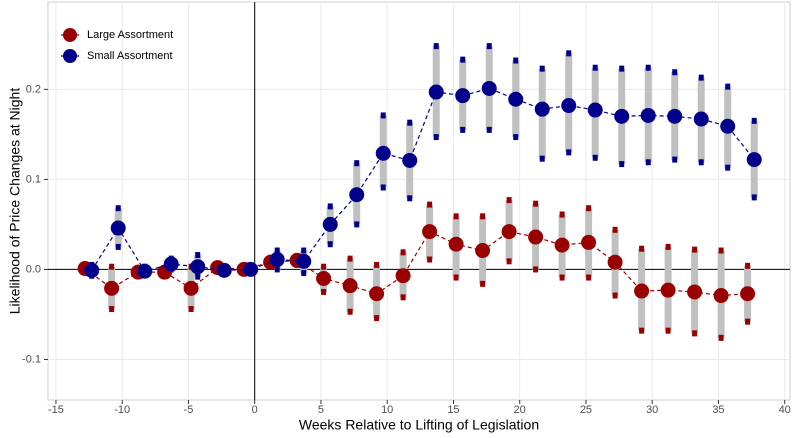 The height and width of the screenshot is (438, 793). I want to click on x-tick-label: 25, so click(586, 410).